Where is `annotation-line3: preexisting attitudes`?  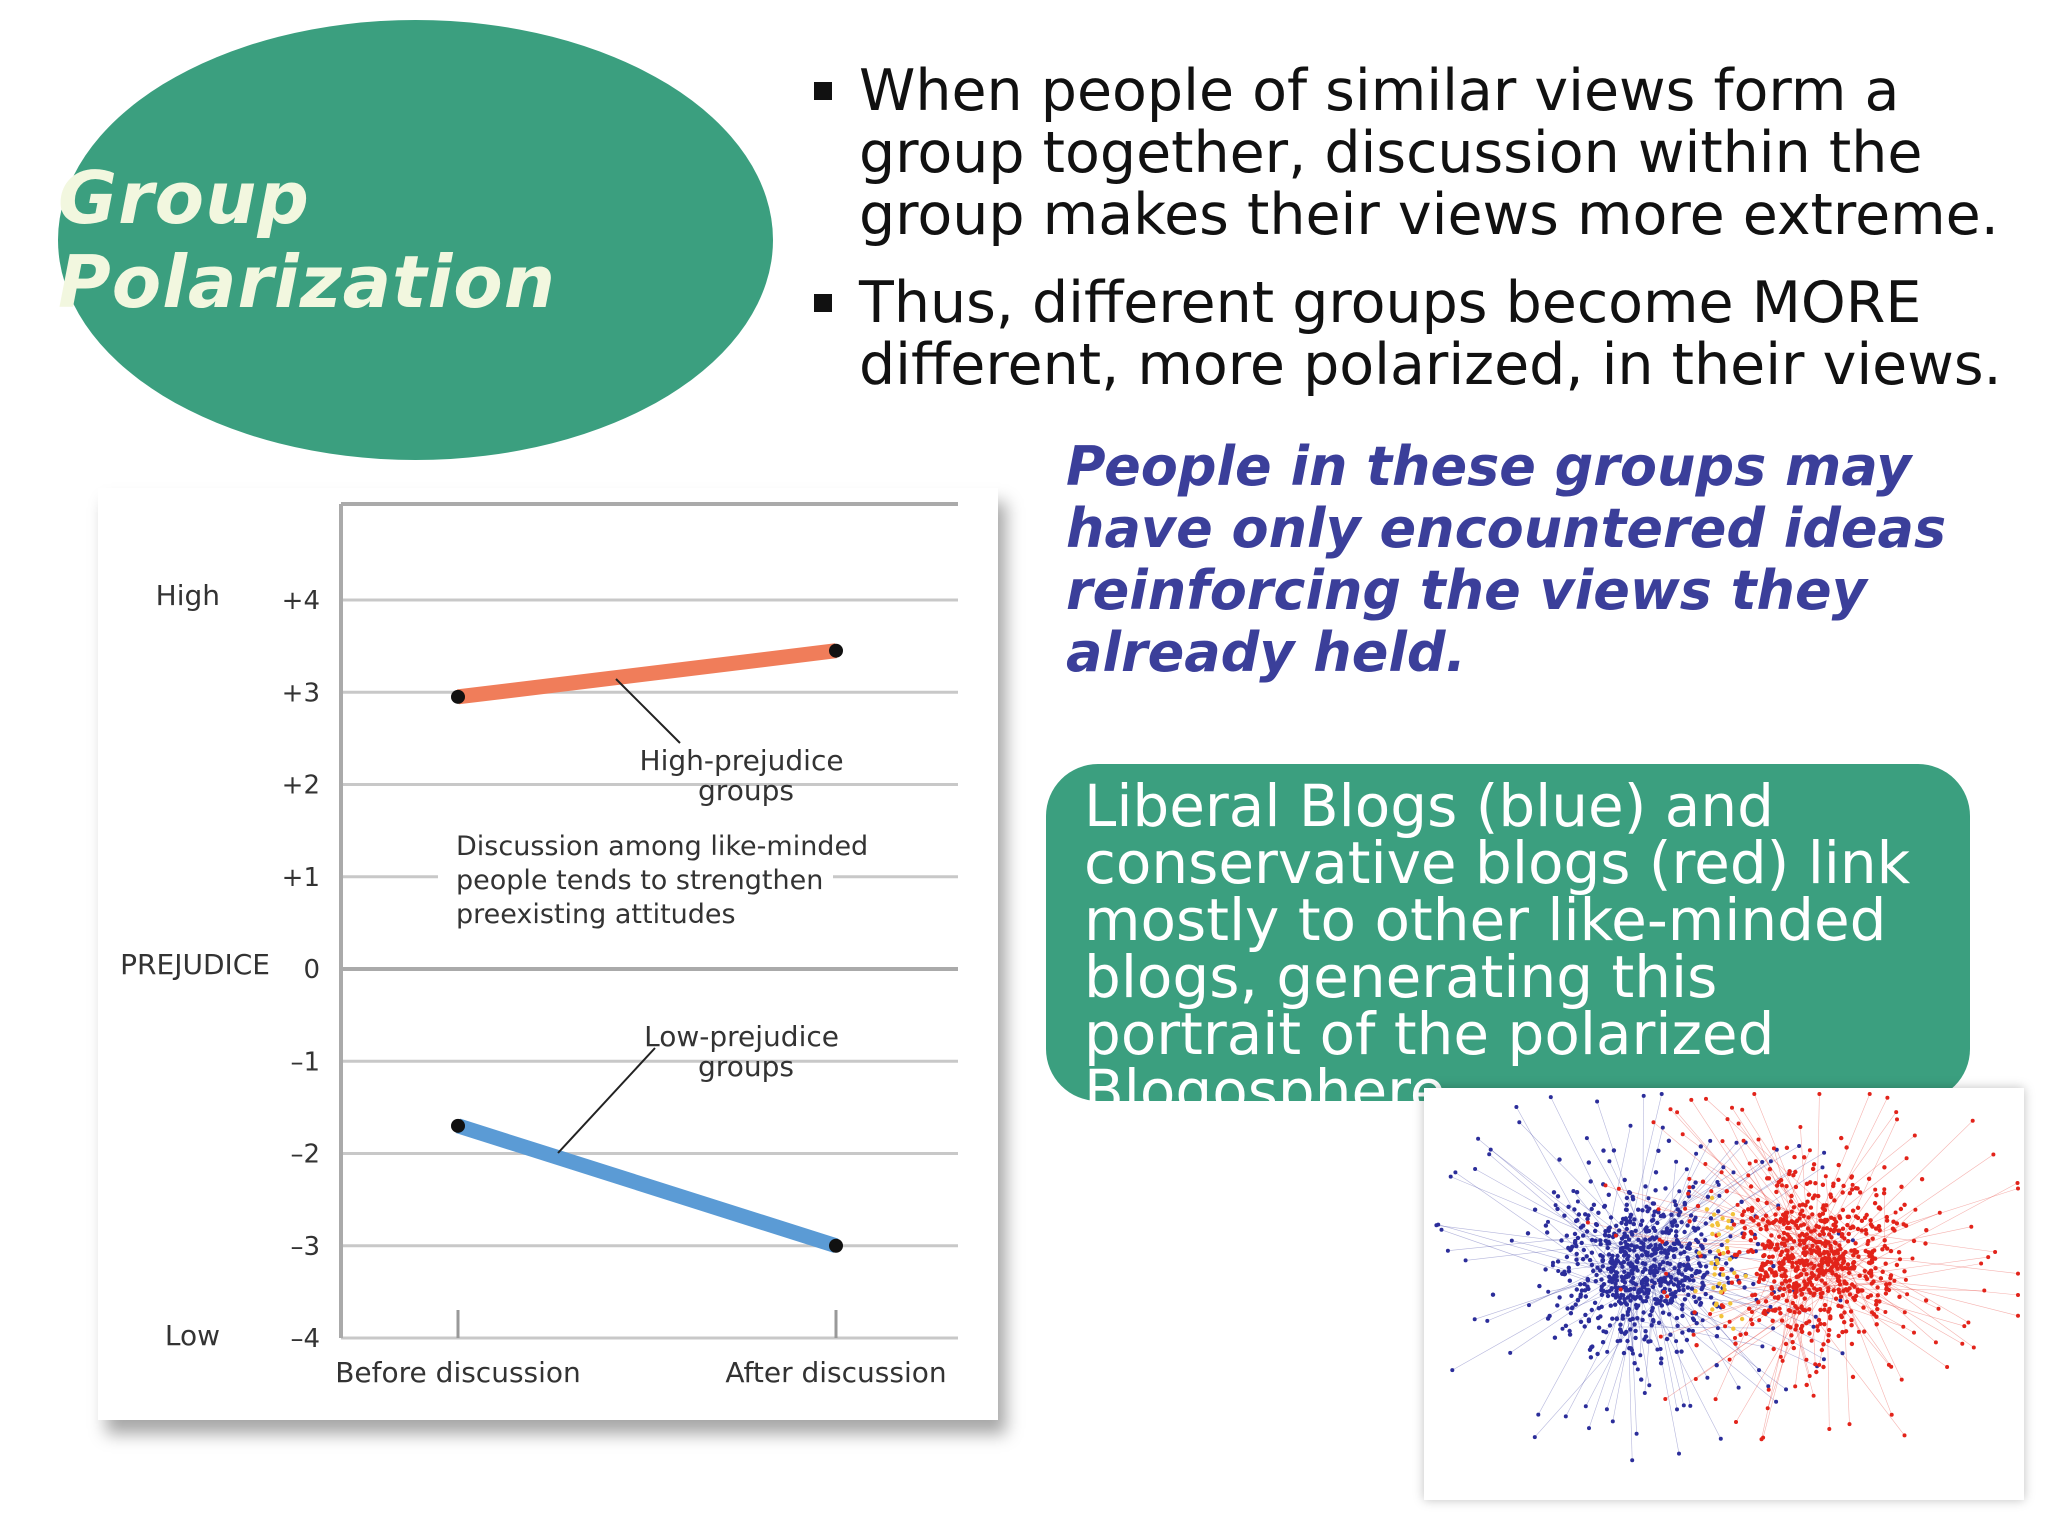
annotation-line3: preexisting attitudes is located at coordinates (596, 914).